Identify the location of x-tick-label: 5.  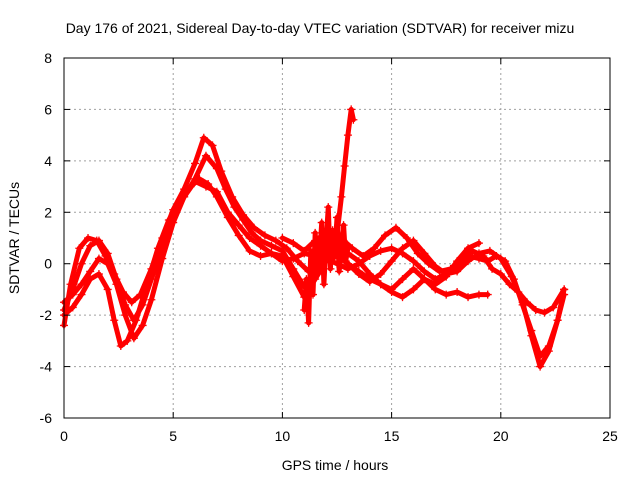
(173, 436).